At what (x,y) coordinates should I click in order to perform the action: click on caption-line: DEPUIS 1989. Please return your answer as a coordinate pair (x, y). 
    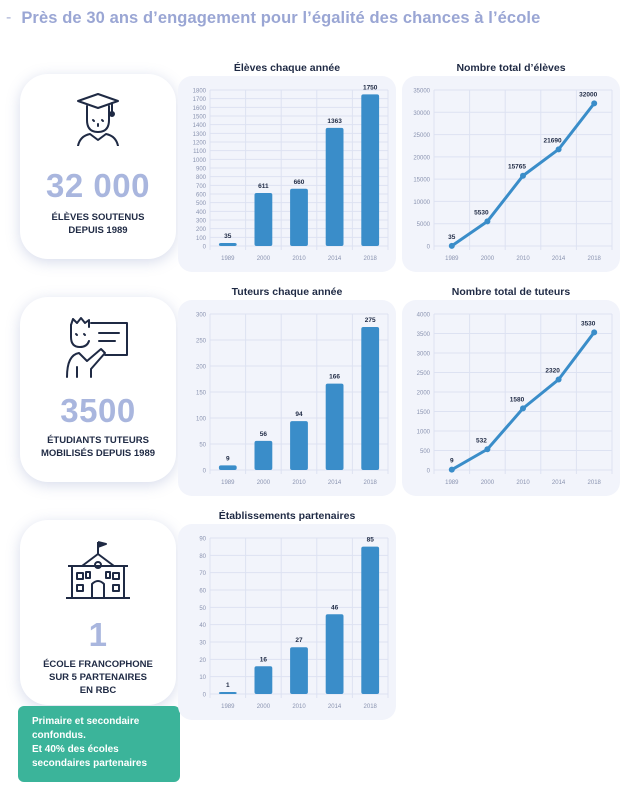
    Looking at the image, I should click on (98, 230).